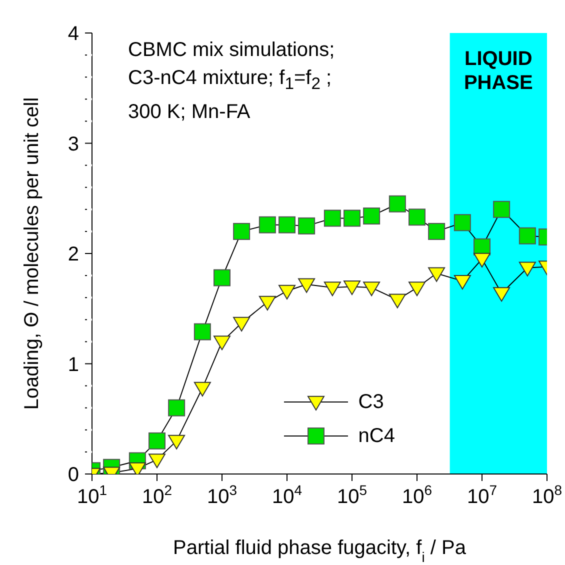 Image resolution: width=565 pixels, height=565 pixels. I want to click on legend-label: C3, so click(371, 402).